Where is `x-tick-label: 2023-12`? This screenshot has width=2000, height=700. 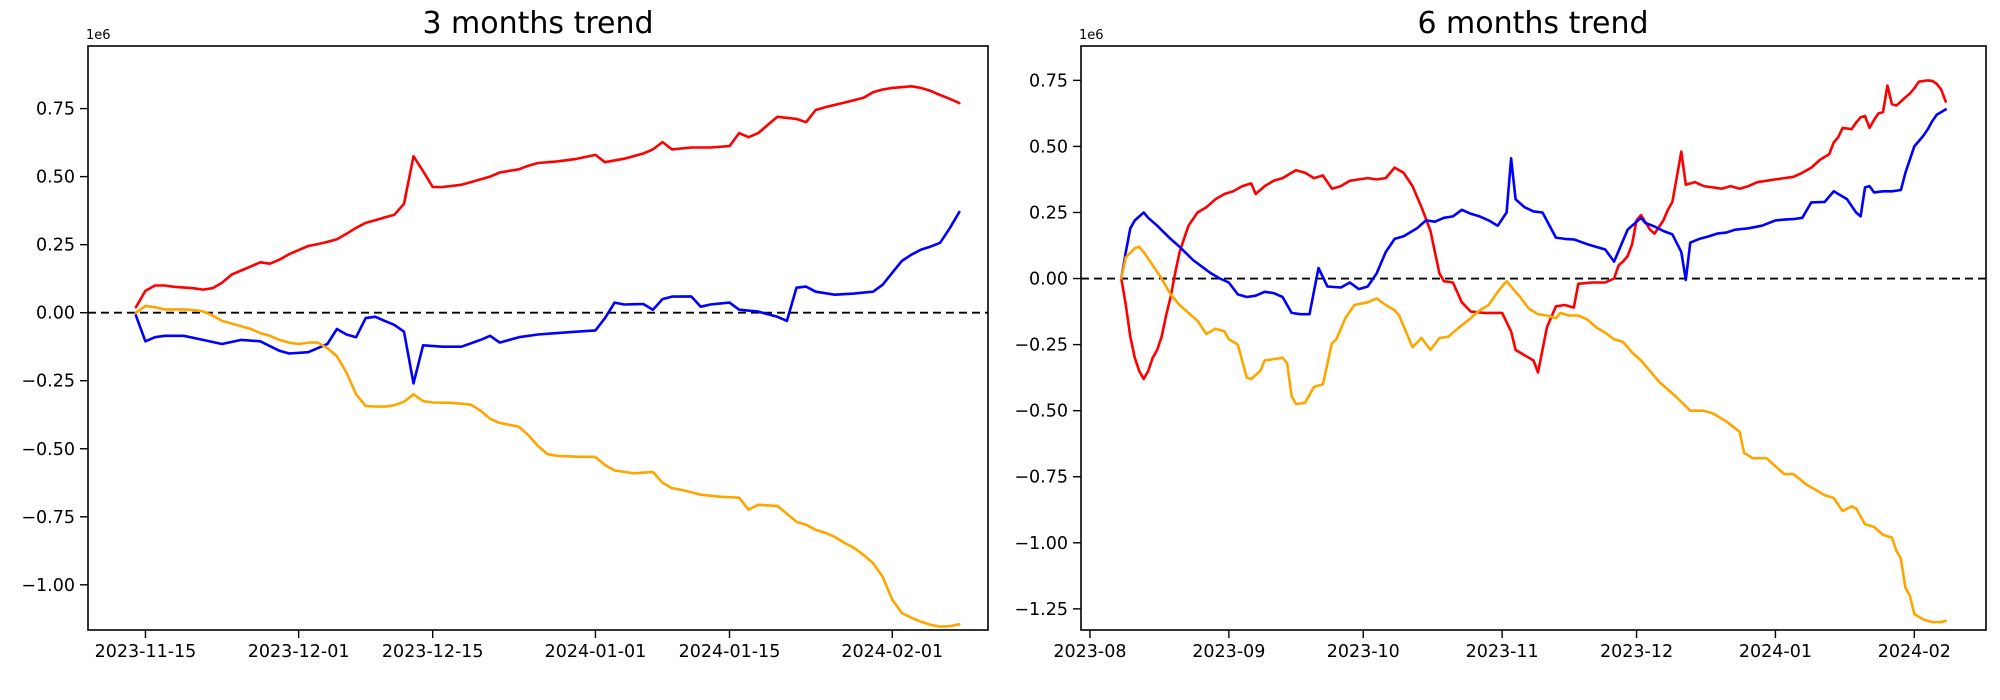 x-tick-label: 2023-12 is located at coordinates (1636, 652).